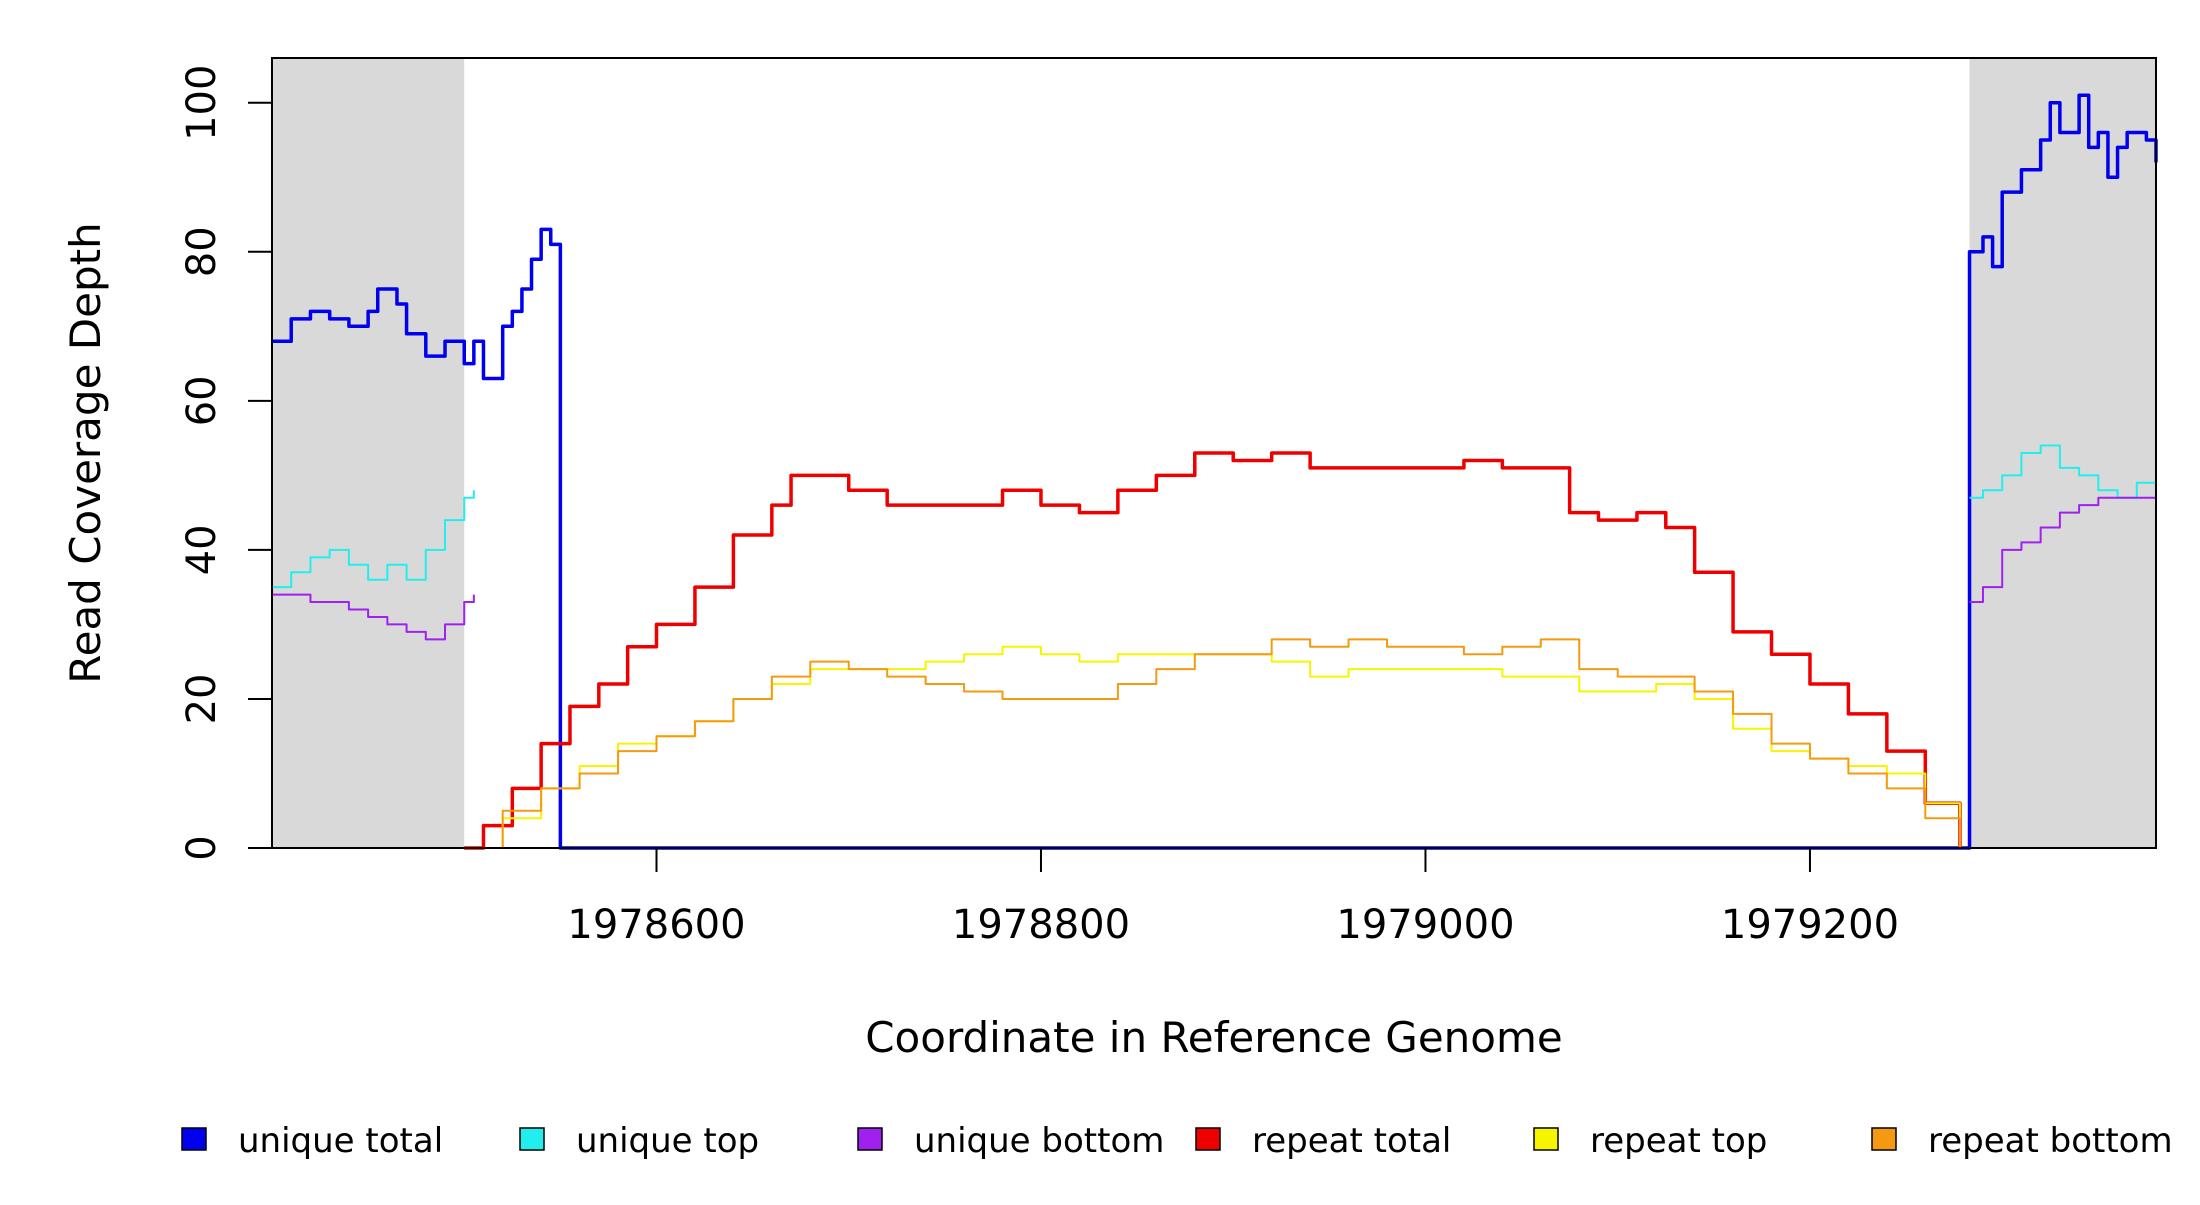 This screenshot has height=1205, width=2200. What do you see at coordinates (85, 452) in the screenshot?
I see `y-axis-title: Read Coverage Depth` at bounding box center [85, 452].